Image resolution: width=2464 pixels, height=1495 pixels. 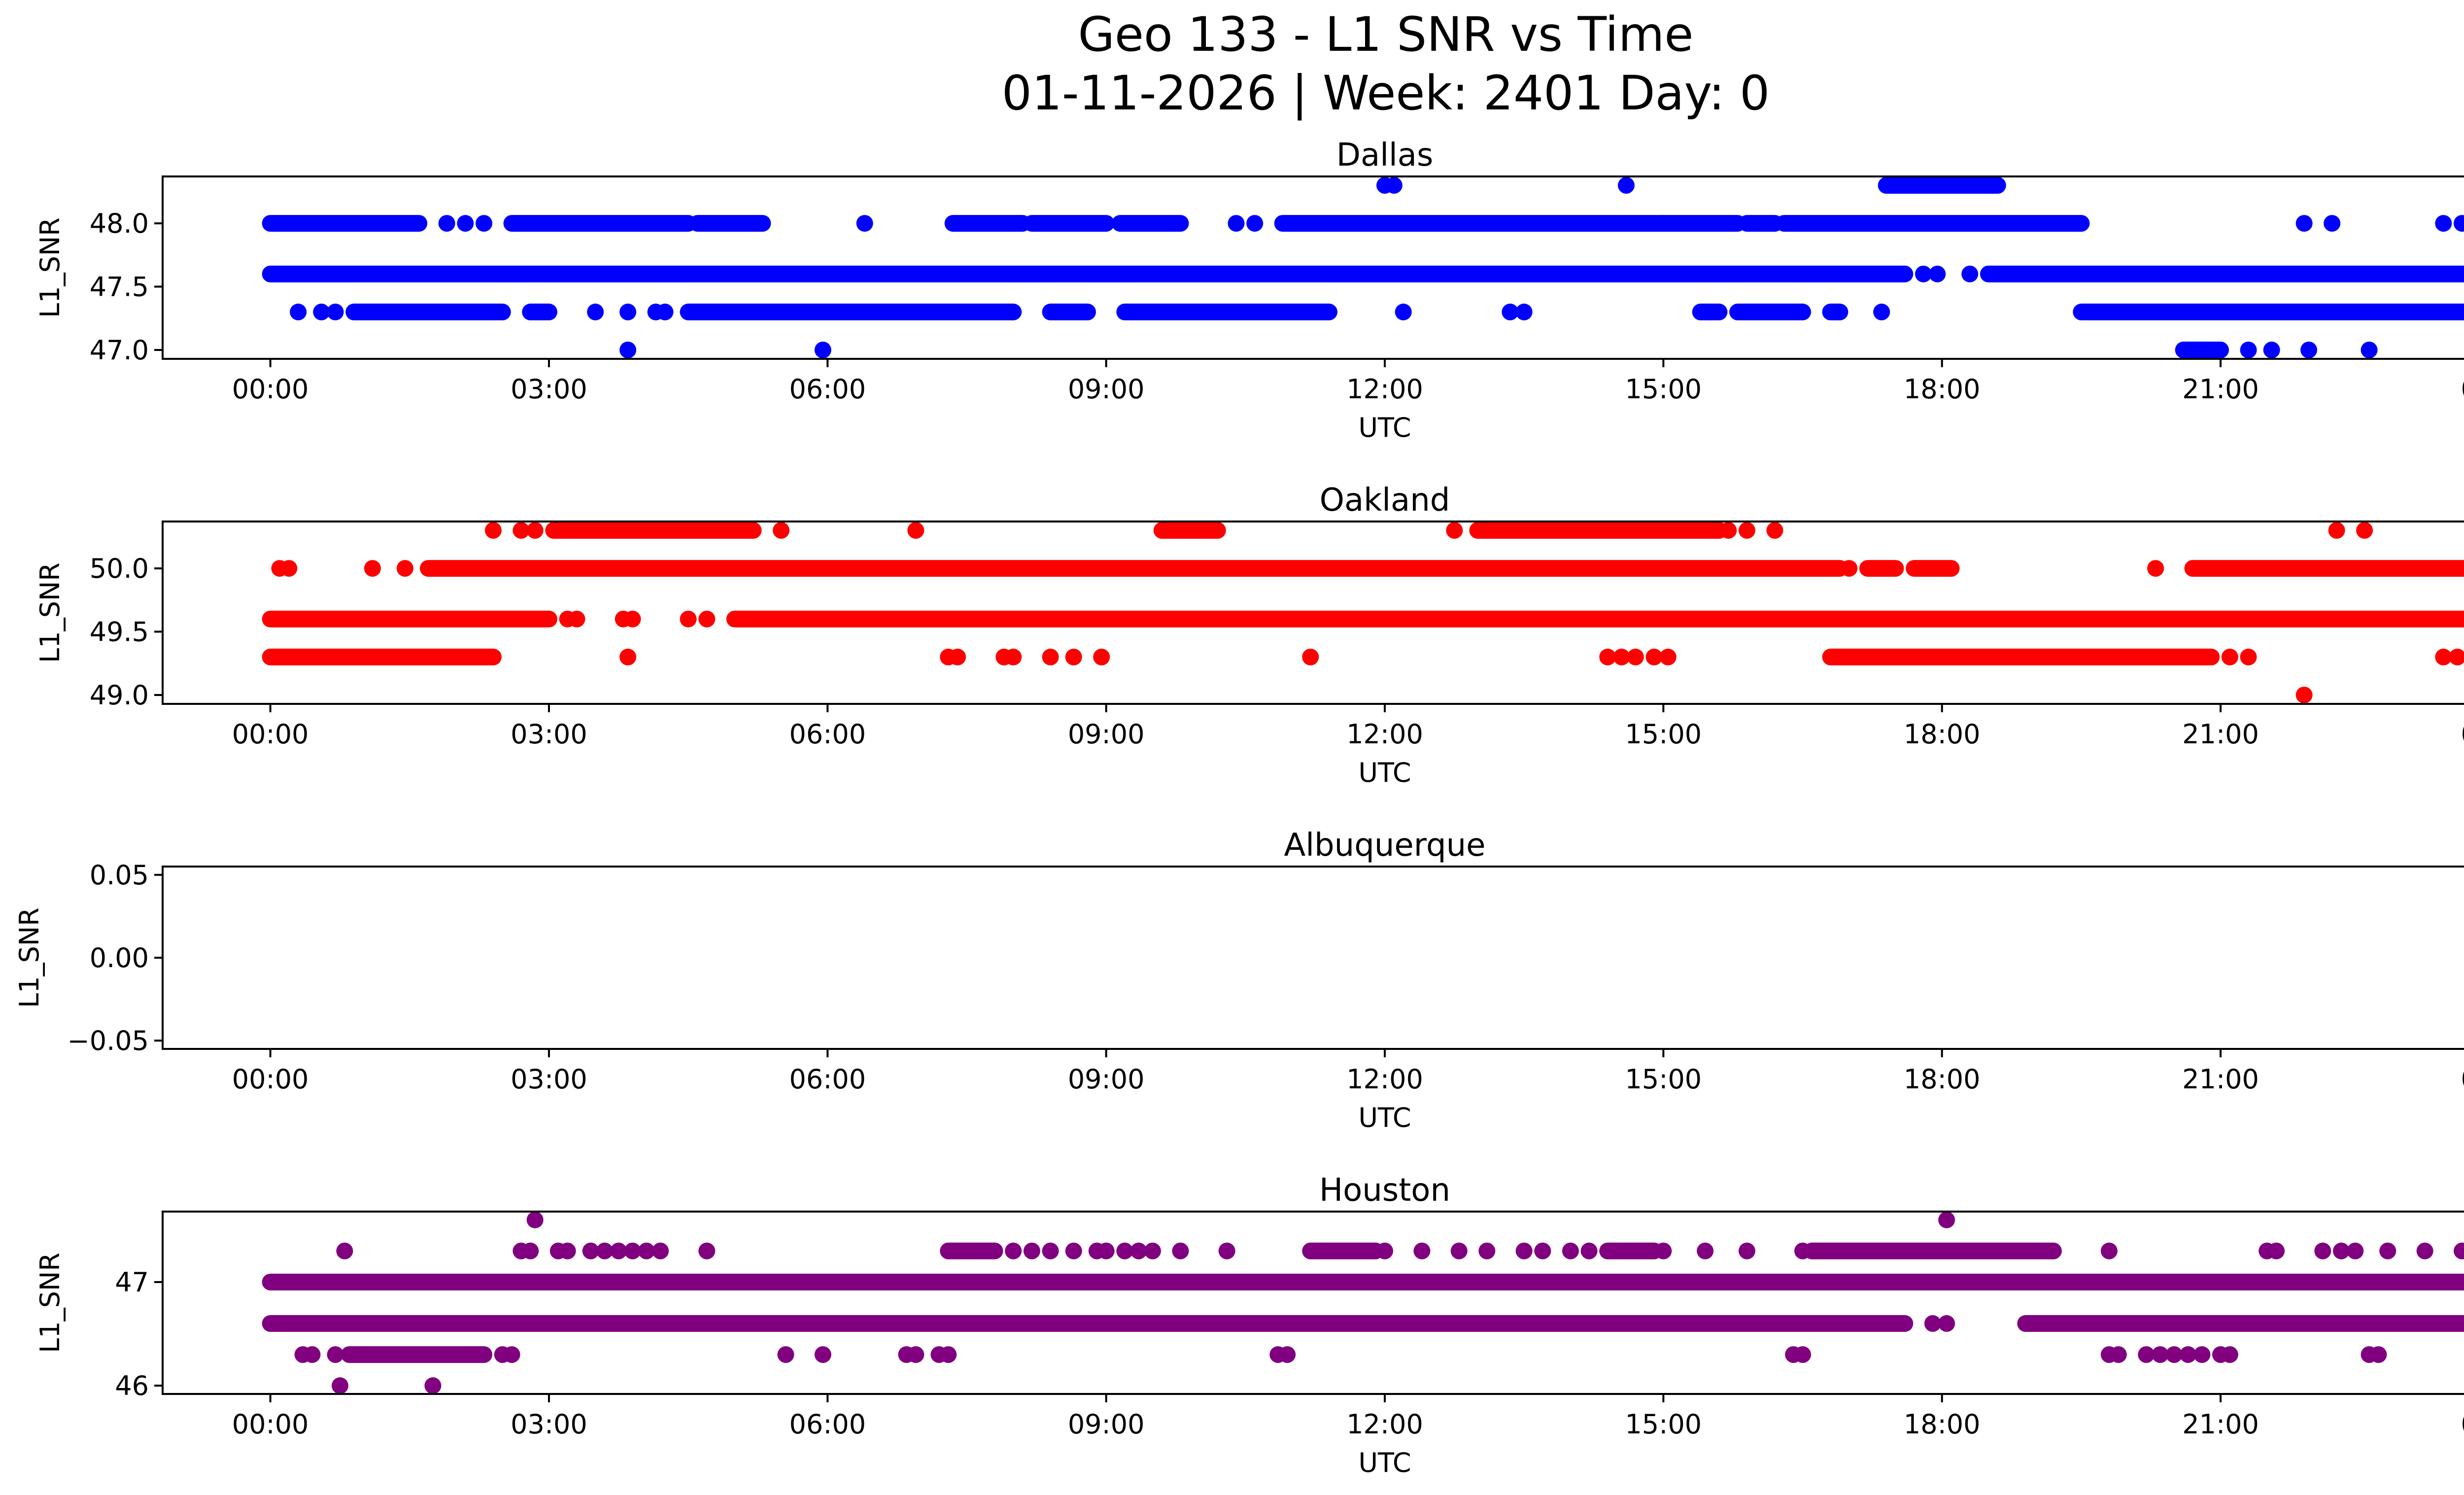 What do you see at coordinates (1384, 734) in the screenshot?
I see `x-tick-label: 12:00` at bounding box center [1384, 734].